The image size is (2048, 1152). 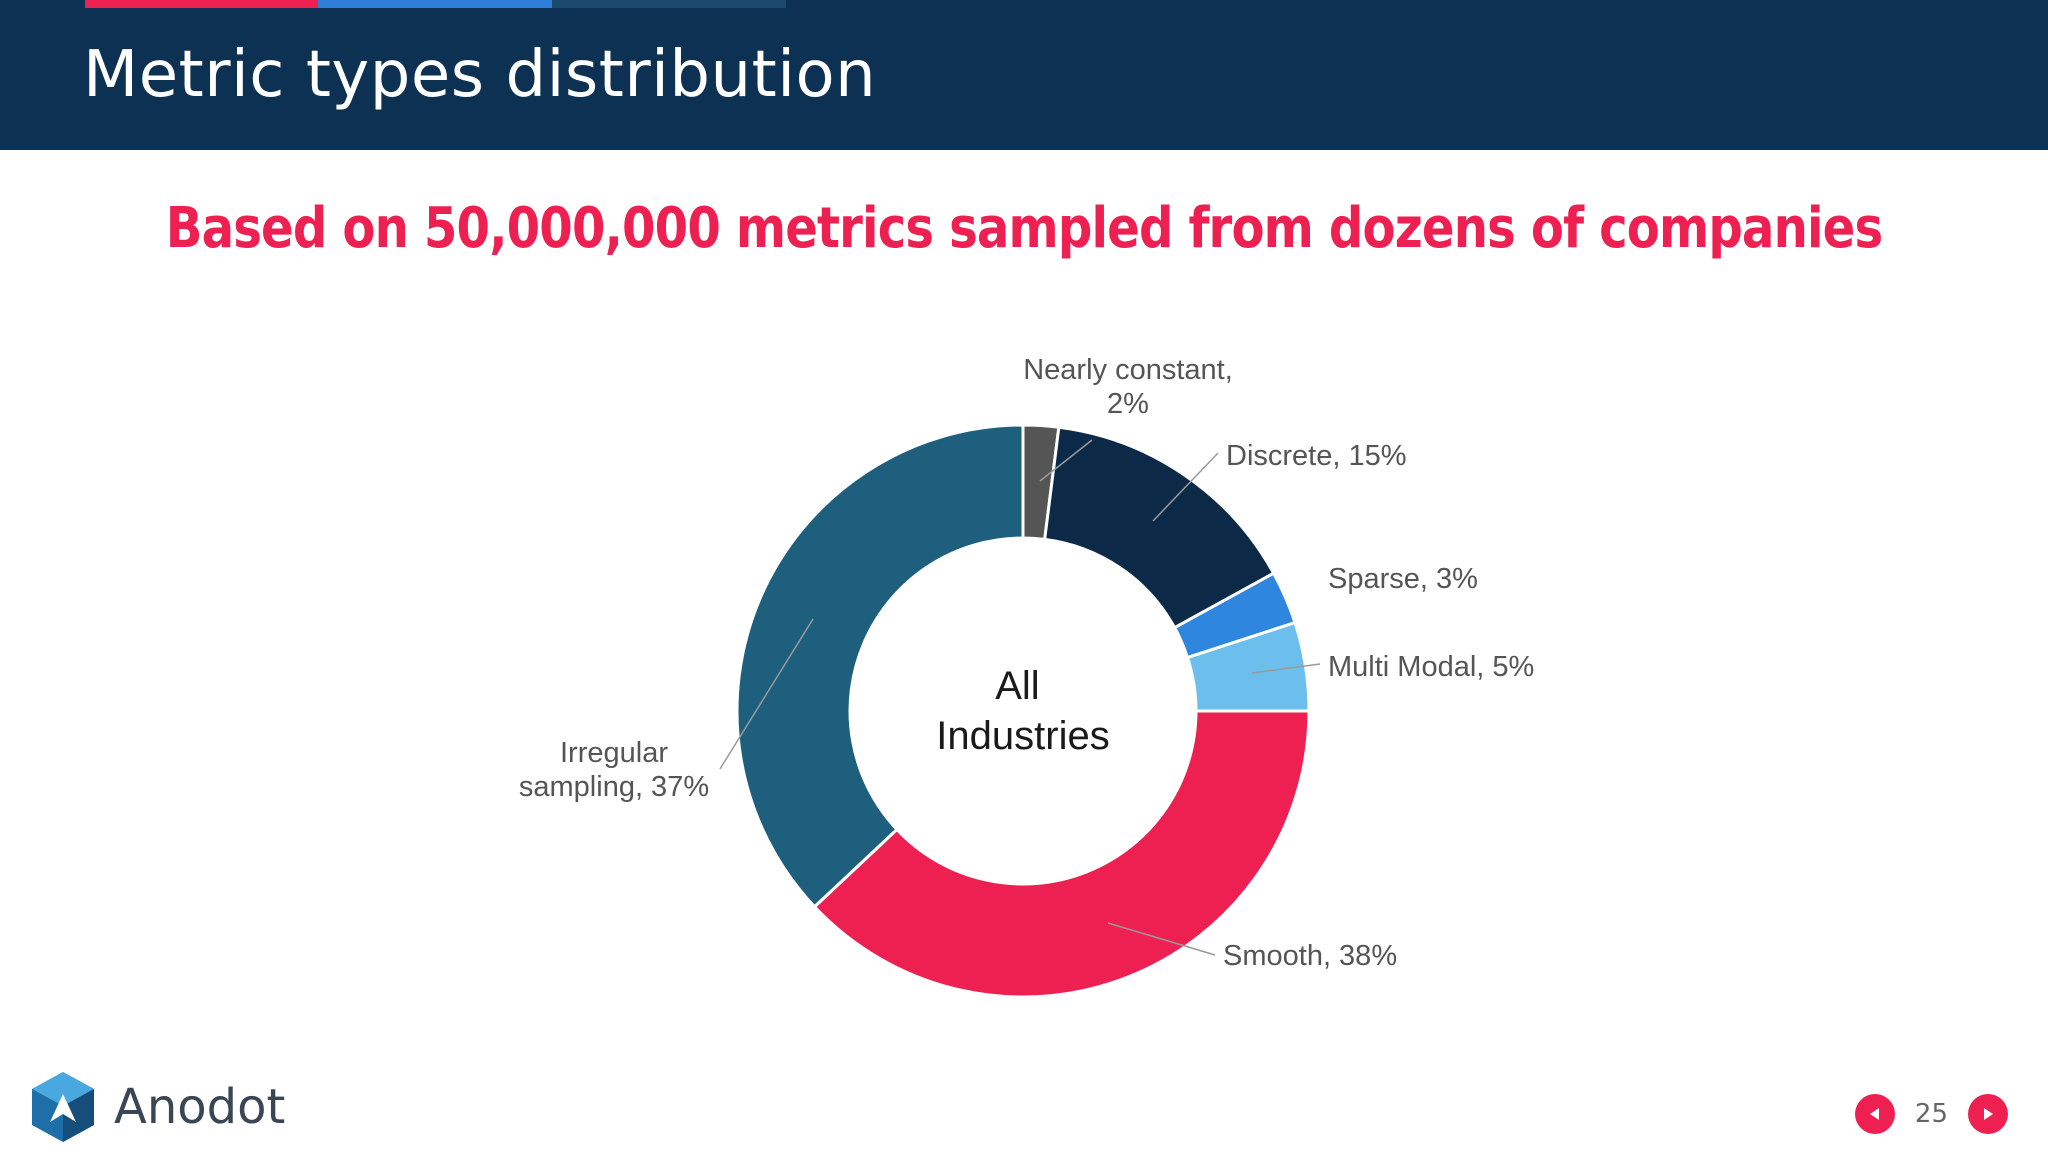 What do you see at coordinates (1128, 387) in the screenshot?
I see `slice-label-nearly-constant: Nearly constant, 2%` at bounding box center [1128, 387].